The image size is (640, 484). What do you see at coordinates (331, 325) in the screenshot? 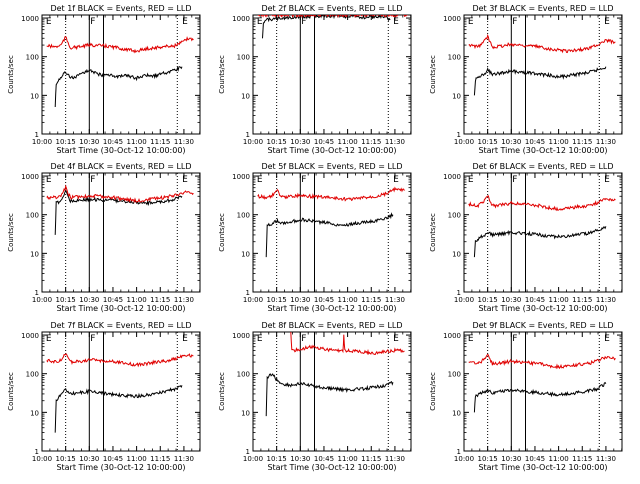
I see `panel-title: Det 8f BLACK = Events, RED = LLD` at bounding box center [331, 325].